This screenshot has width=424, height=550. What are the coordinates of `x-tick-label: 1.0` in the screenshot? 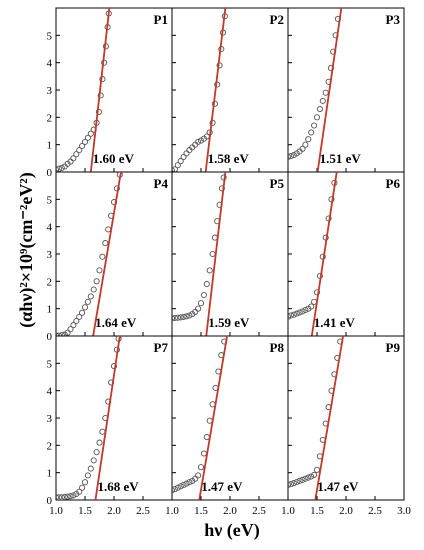 It's located at (172, 511).